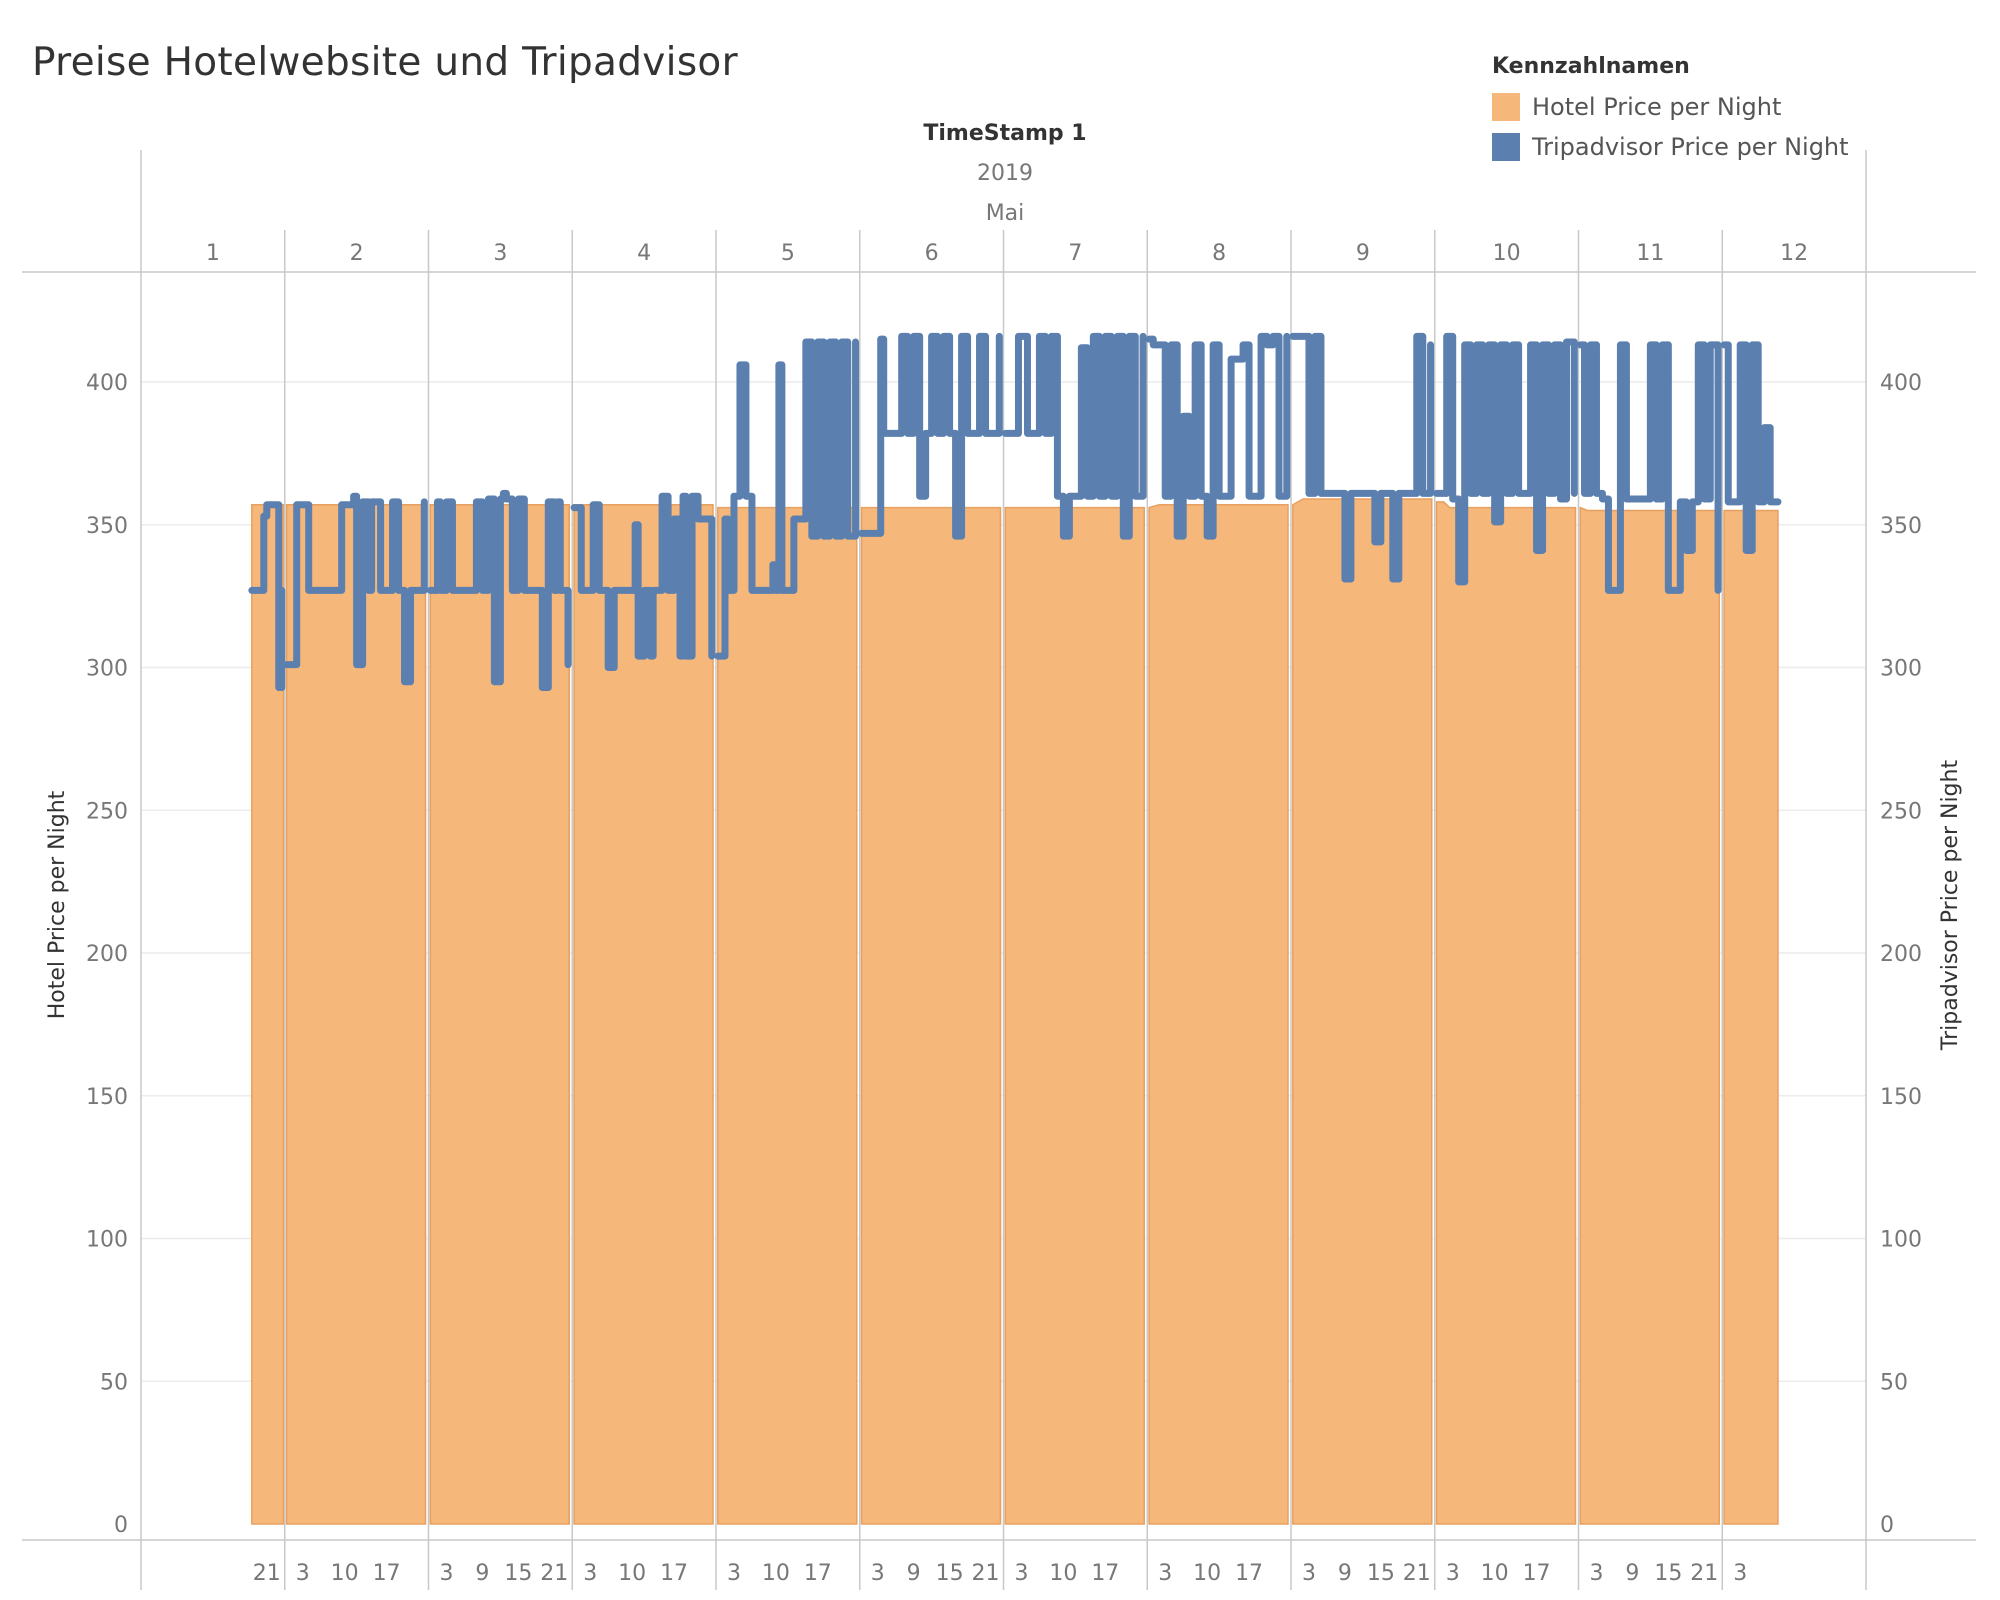 The width and height of the screenshot is (2000, 1600). I want to click on hour-tick-day11-3: 3, so click(1596, 1573).